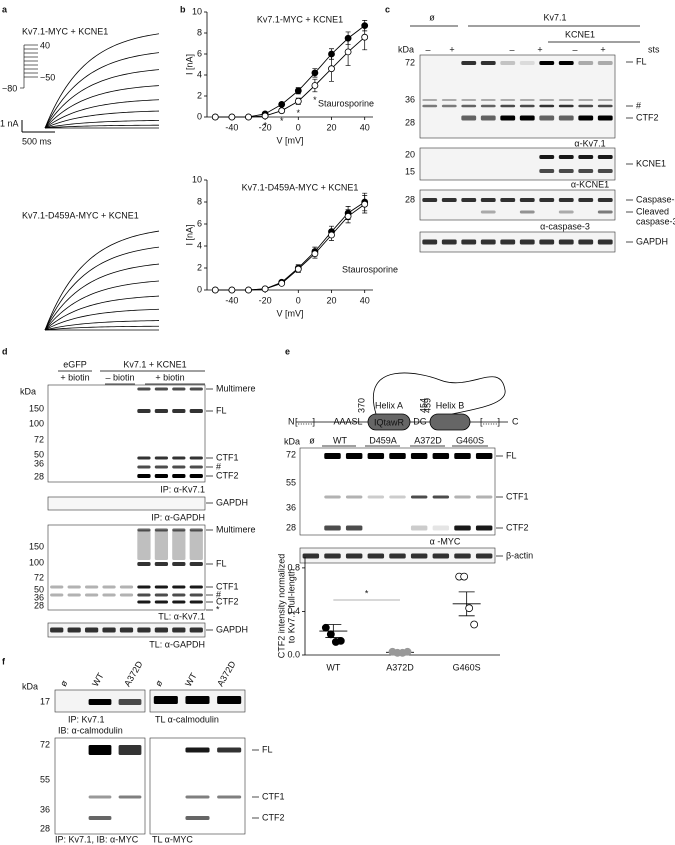 The height and width of the screenshot is (845, 675). What do you see at coordinates (331, 300) in the screenshot?
I see `x-tick-label: 20` at bounding box center [331, 300].